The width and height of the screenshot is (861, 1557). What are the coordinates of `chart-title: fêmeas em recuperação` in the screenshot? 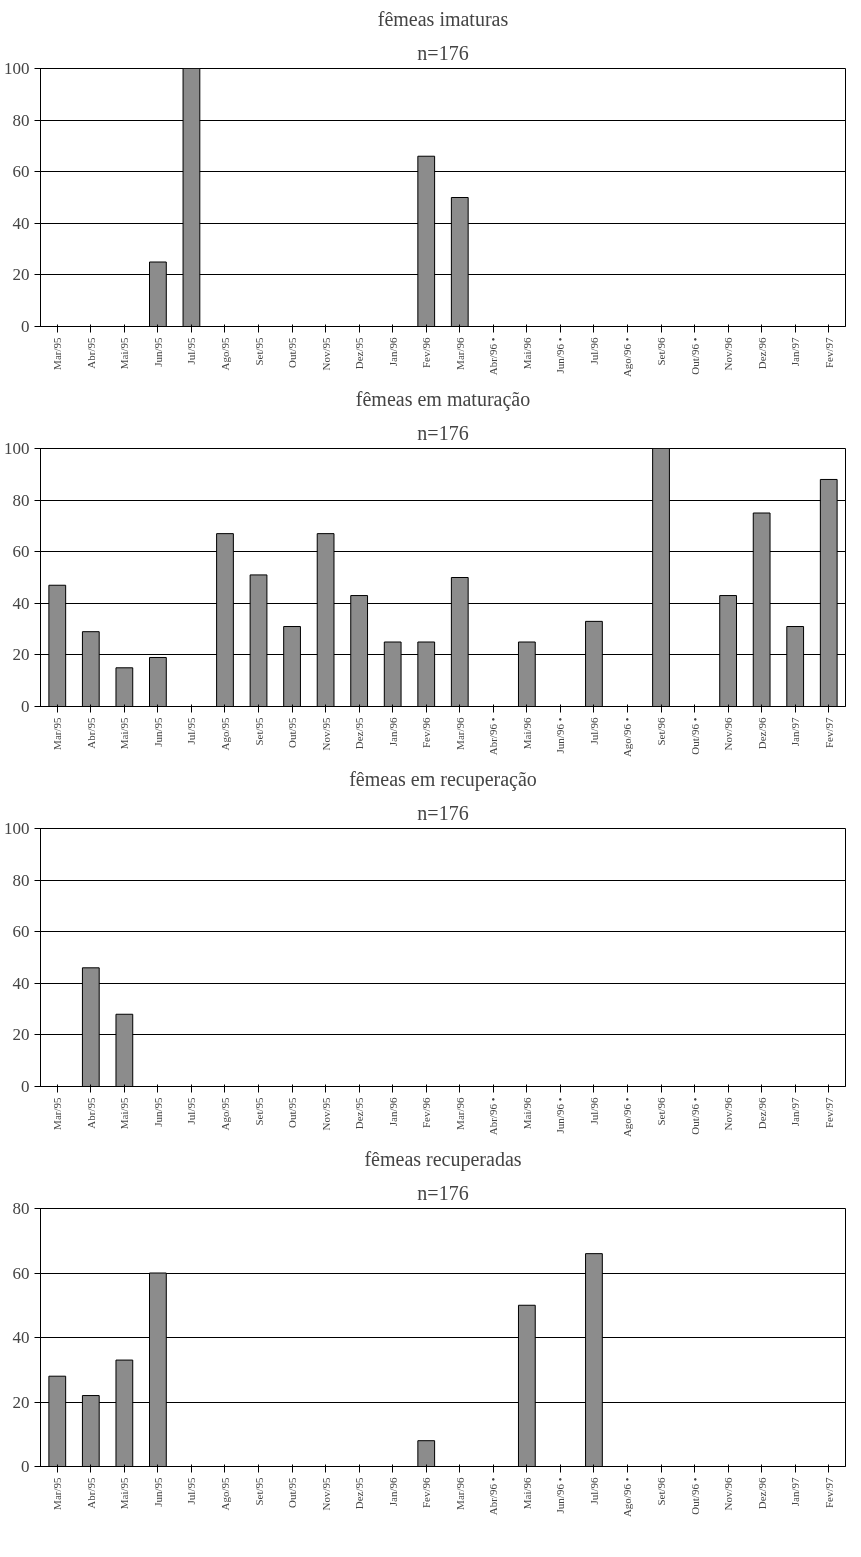 It's located at (443, 779).